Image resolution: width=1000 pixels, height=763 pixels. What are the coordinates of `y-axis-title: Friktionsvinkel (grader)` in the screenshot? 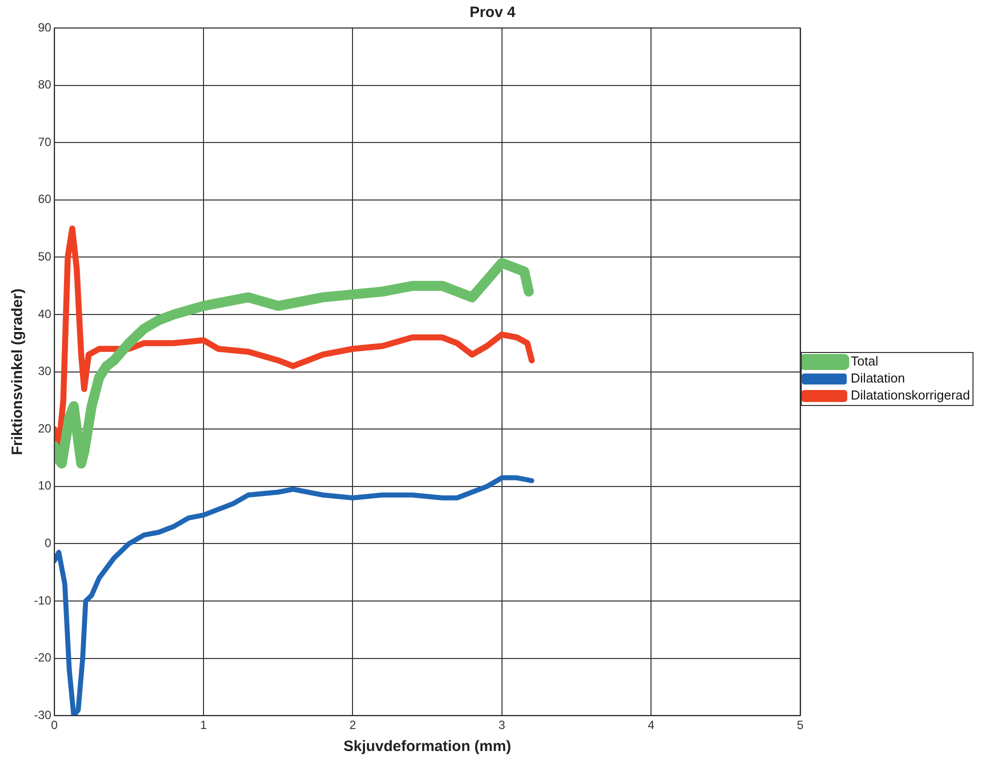 It's located at (17, 372).